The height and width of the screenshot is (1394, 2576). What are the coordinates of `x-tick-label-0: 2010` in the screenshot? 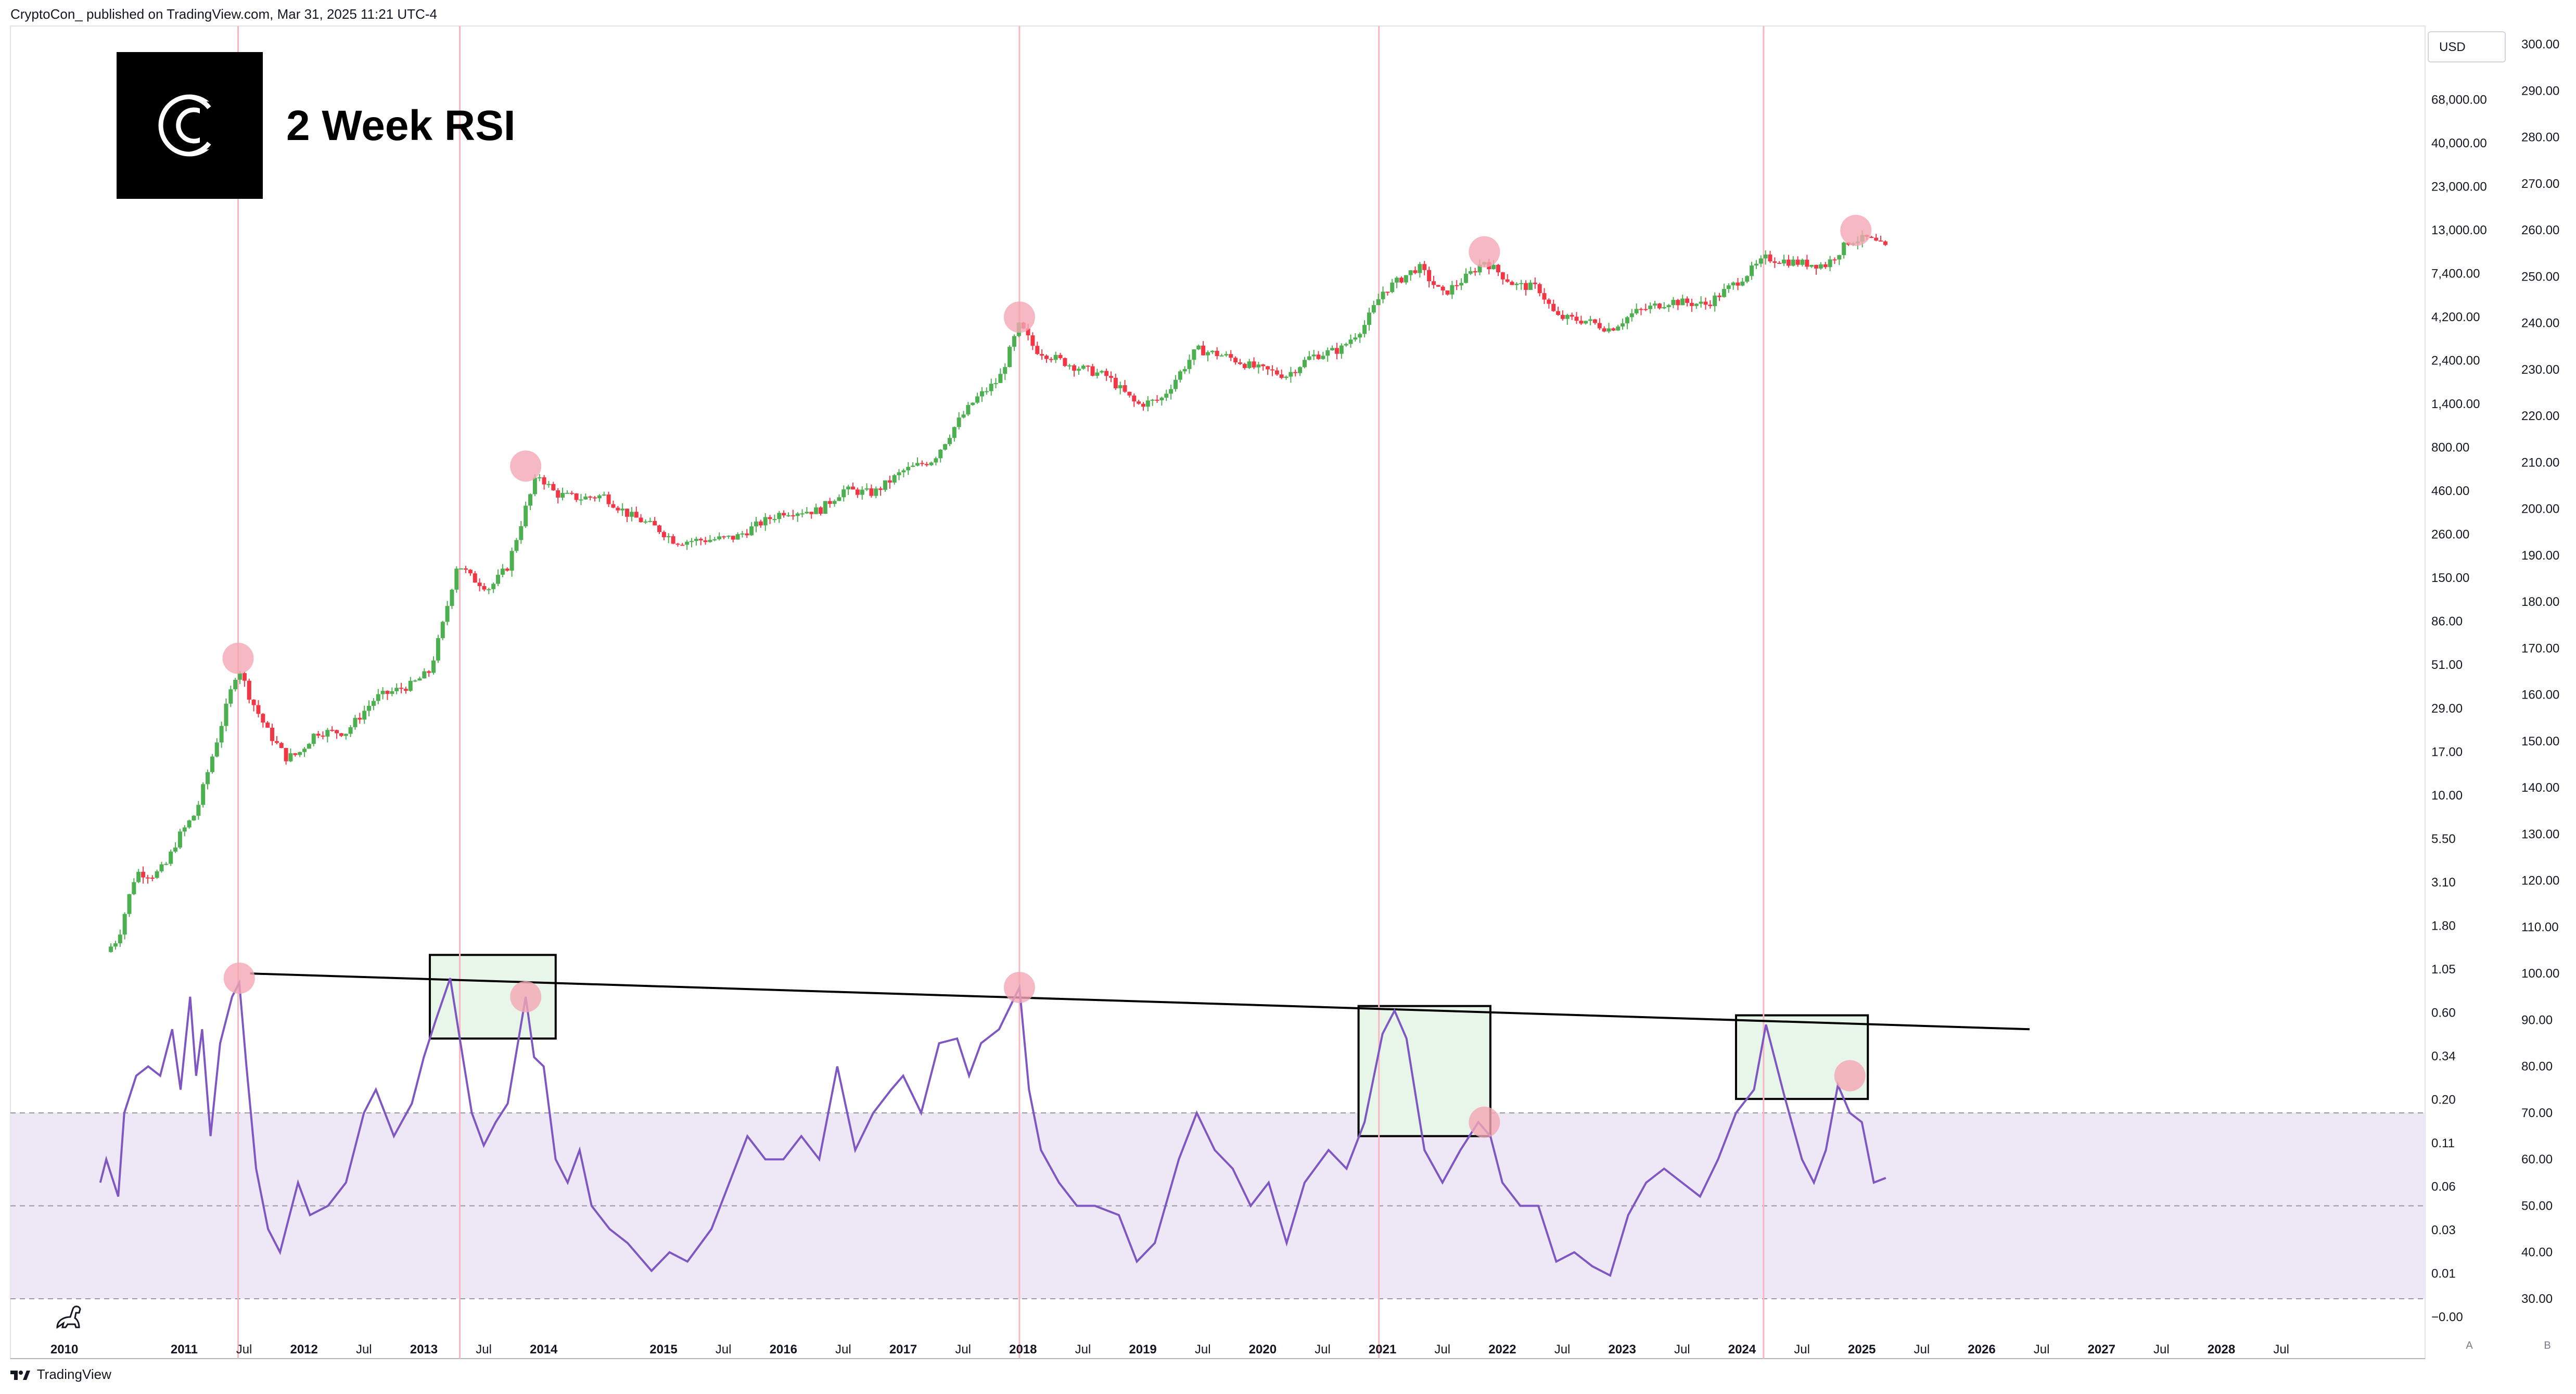 It's located at (64, 1349).